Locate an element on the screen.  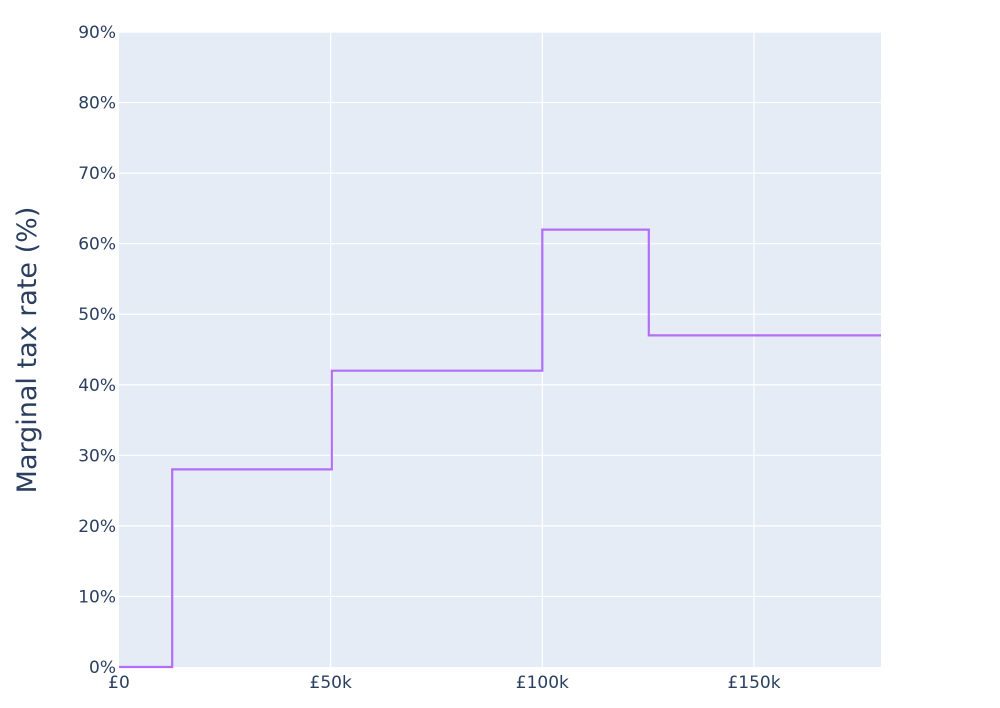
y-tick-label: 30% is located at coordinates (97, 456).